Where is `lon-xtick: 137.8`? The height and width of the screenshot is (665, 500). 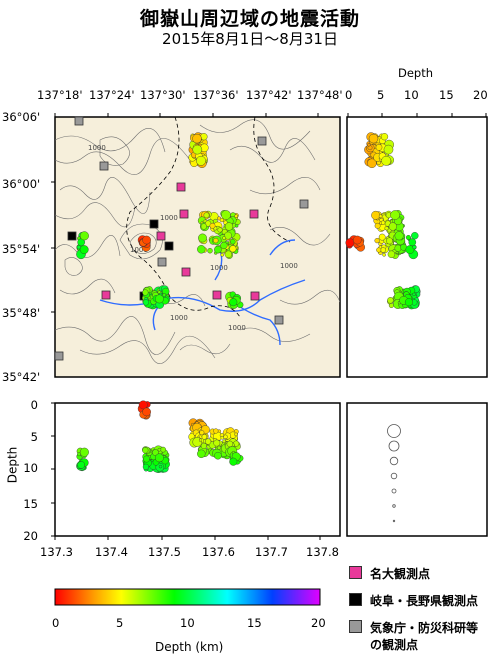
lon-xtick: 137.8 is located at coordinates (322, 552).